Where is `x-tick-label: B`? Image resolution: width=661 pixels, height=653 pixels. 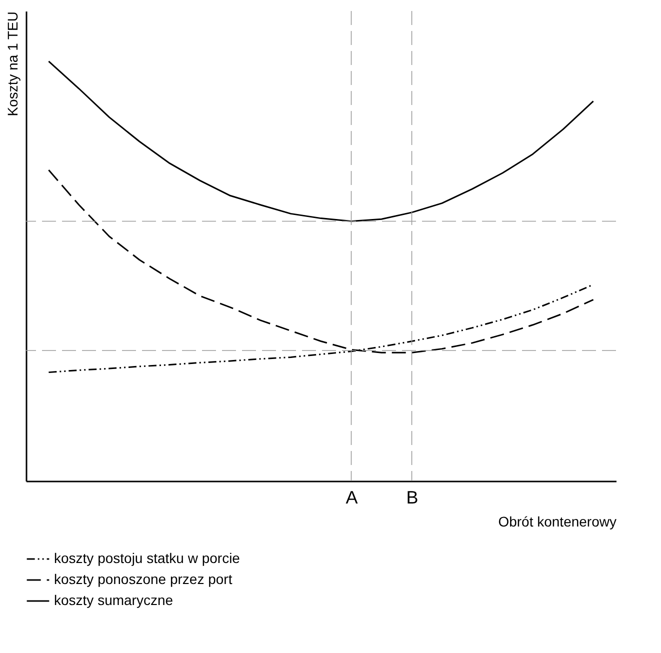
x-tick-label: B is located at coordinates (412, 498).